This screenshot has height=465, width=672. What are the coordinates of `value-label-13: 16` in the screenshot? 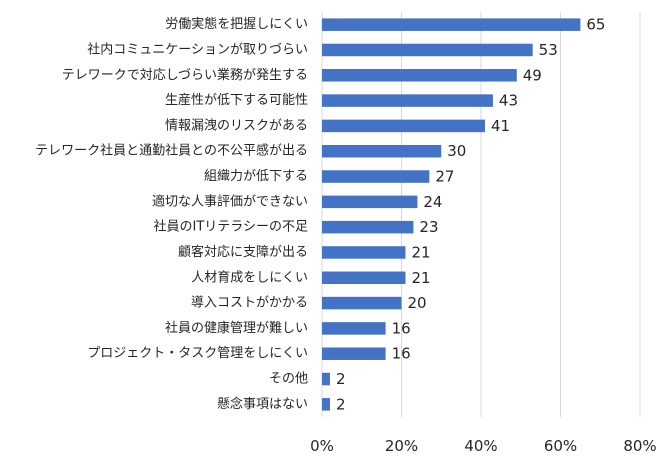 It's located at (401, 328).